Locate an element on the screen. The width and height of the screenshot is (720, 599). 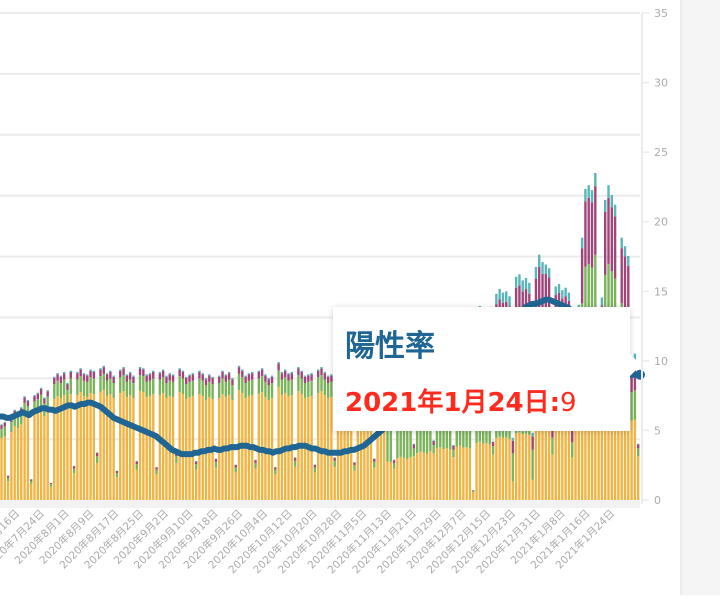
svg-text: 30 is located at coordinates (661, 83).